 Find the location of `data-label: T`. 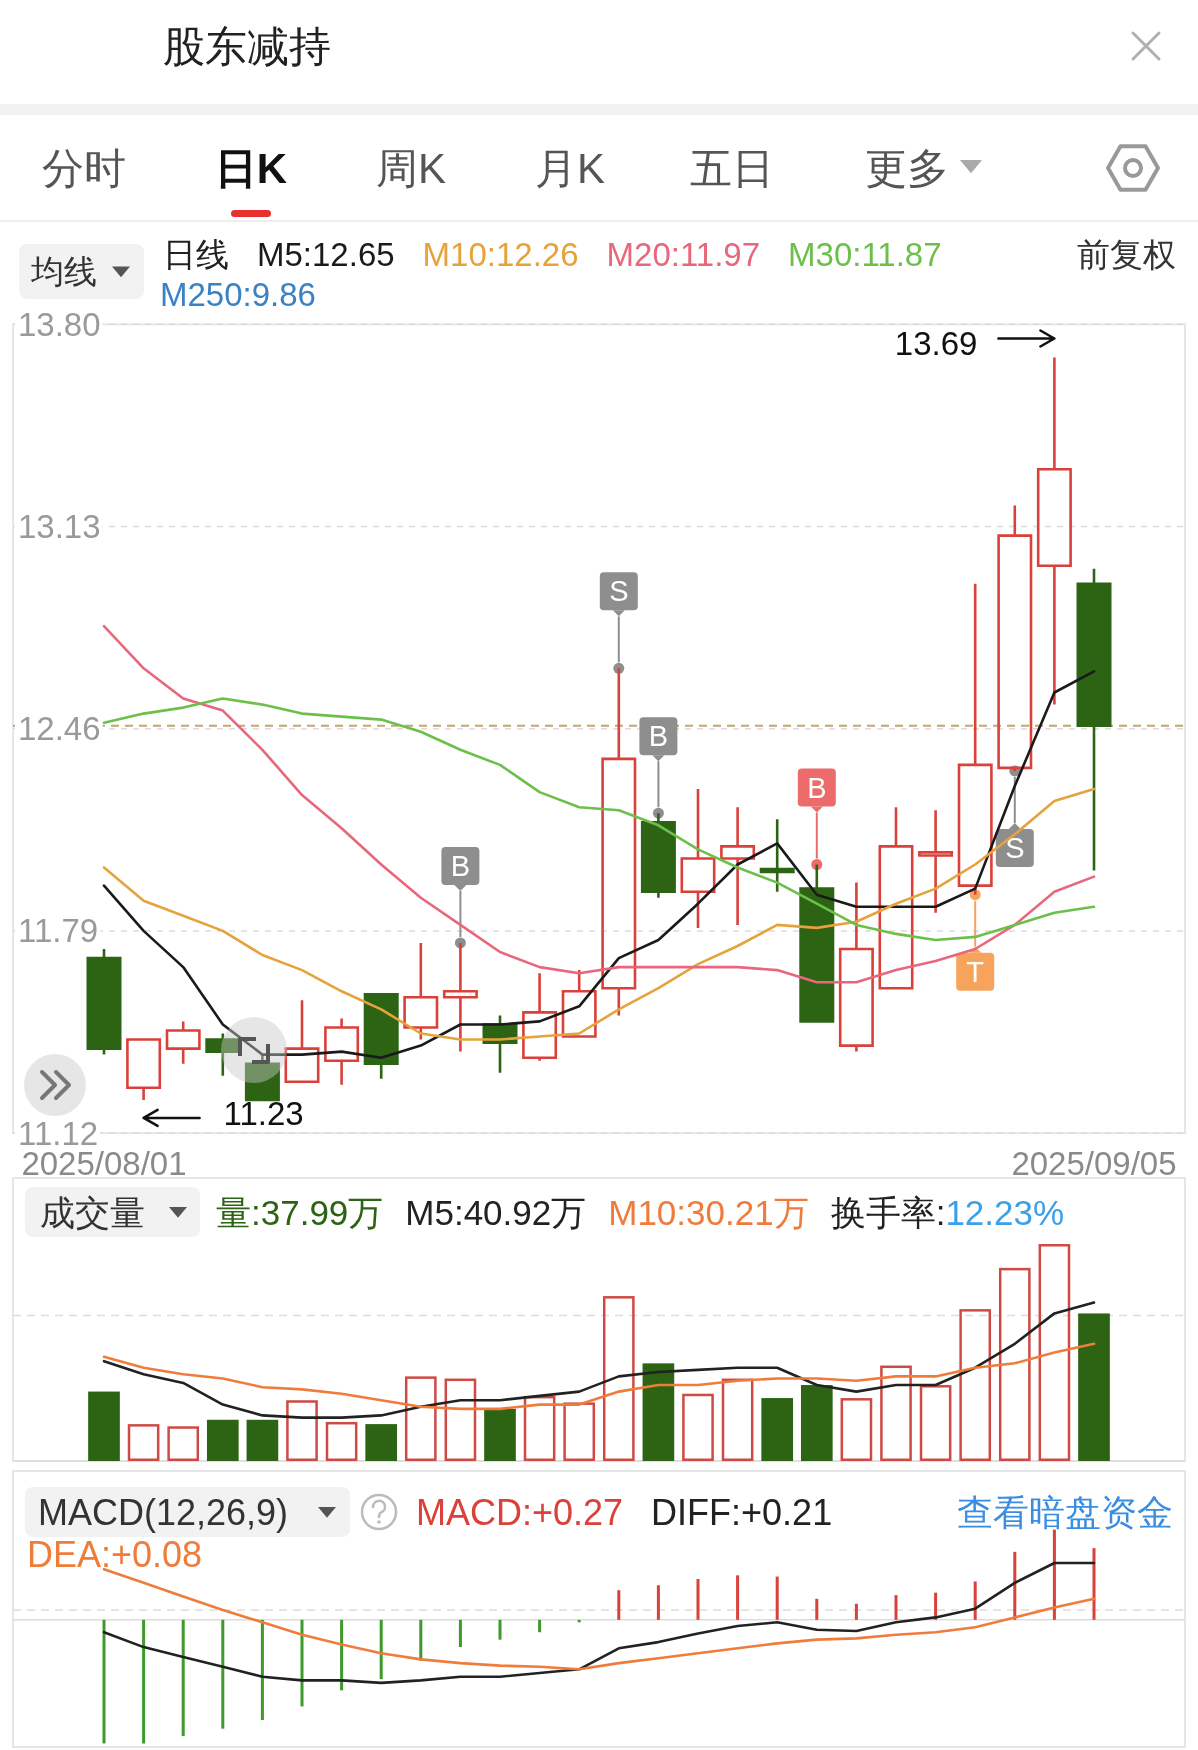

data-label: T is located at coordinates (975, 971).